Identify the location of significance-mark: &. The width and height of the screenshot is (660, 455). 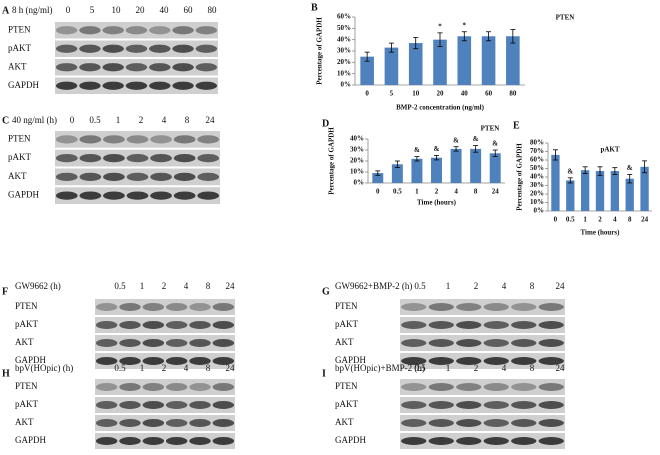
(495, 144).